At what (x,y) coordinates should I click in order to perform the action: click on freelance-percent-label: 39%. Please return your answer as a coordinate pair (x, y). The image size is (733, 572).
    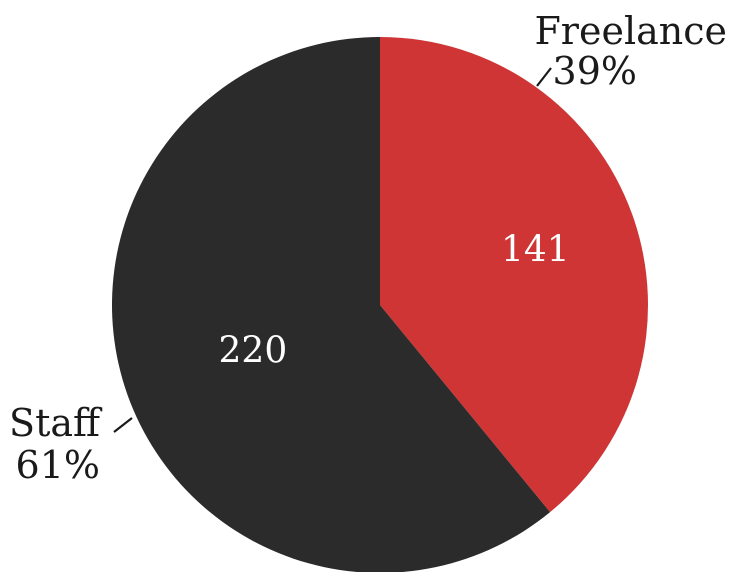
    Looking at the image, I should click on (595, 71).